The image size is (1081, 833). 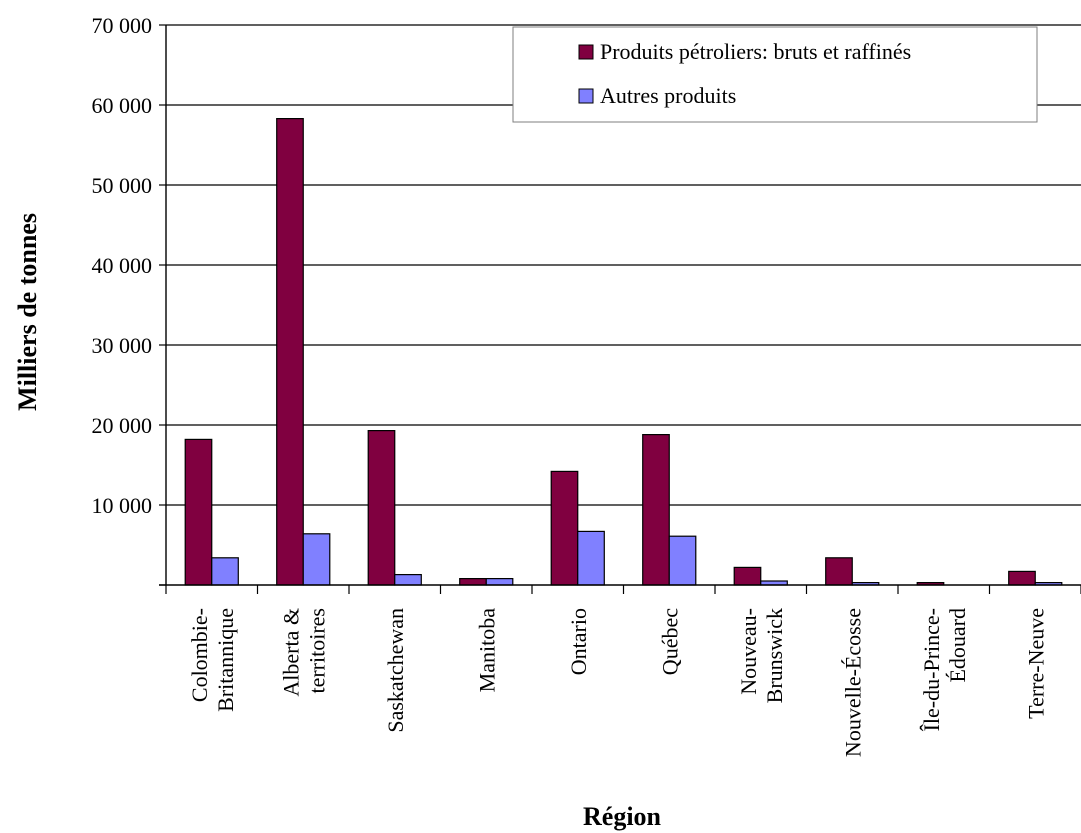 I want to click on x-category-label: territoires, so click(x=316, y=651).